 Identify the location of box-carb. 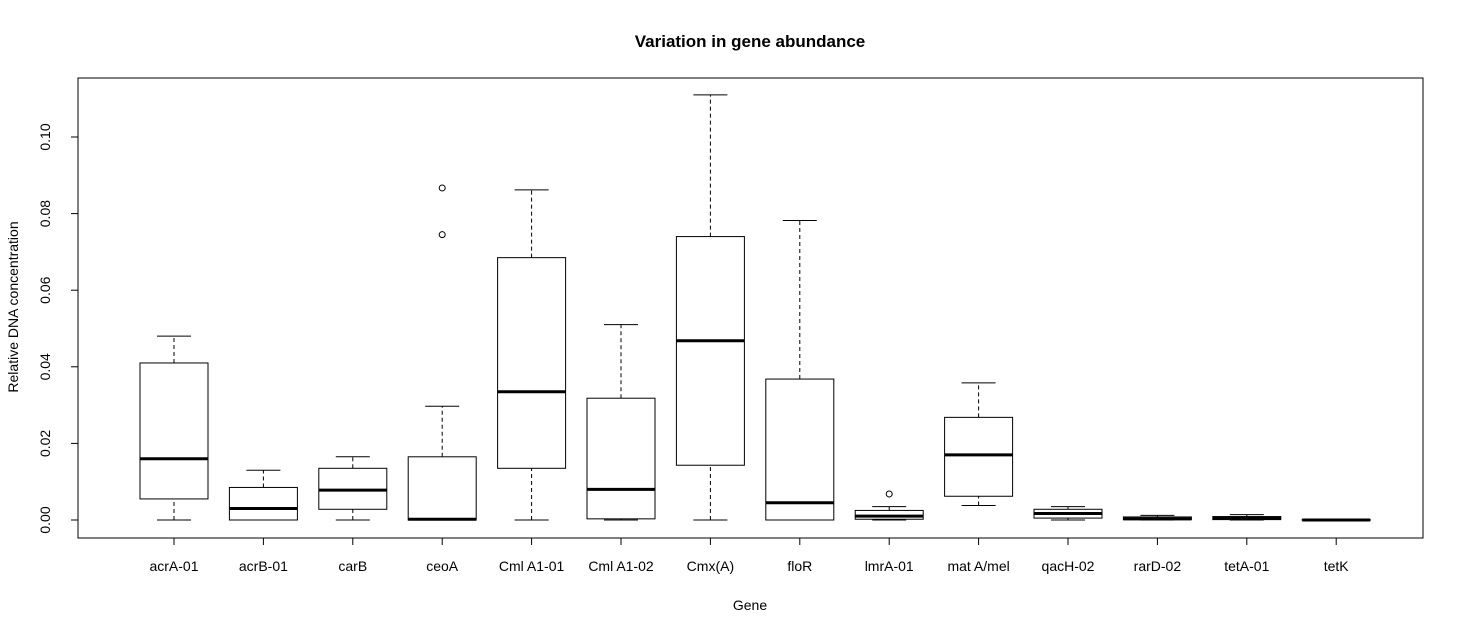
(353, 488).